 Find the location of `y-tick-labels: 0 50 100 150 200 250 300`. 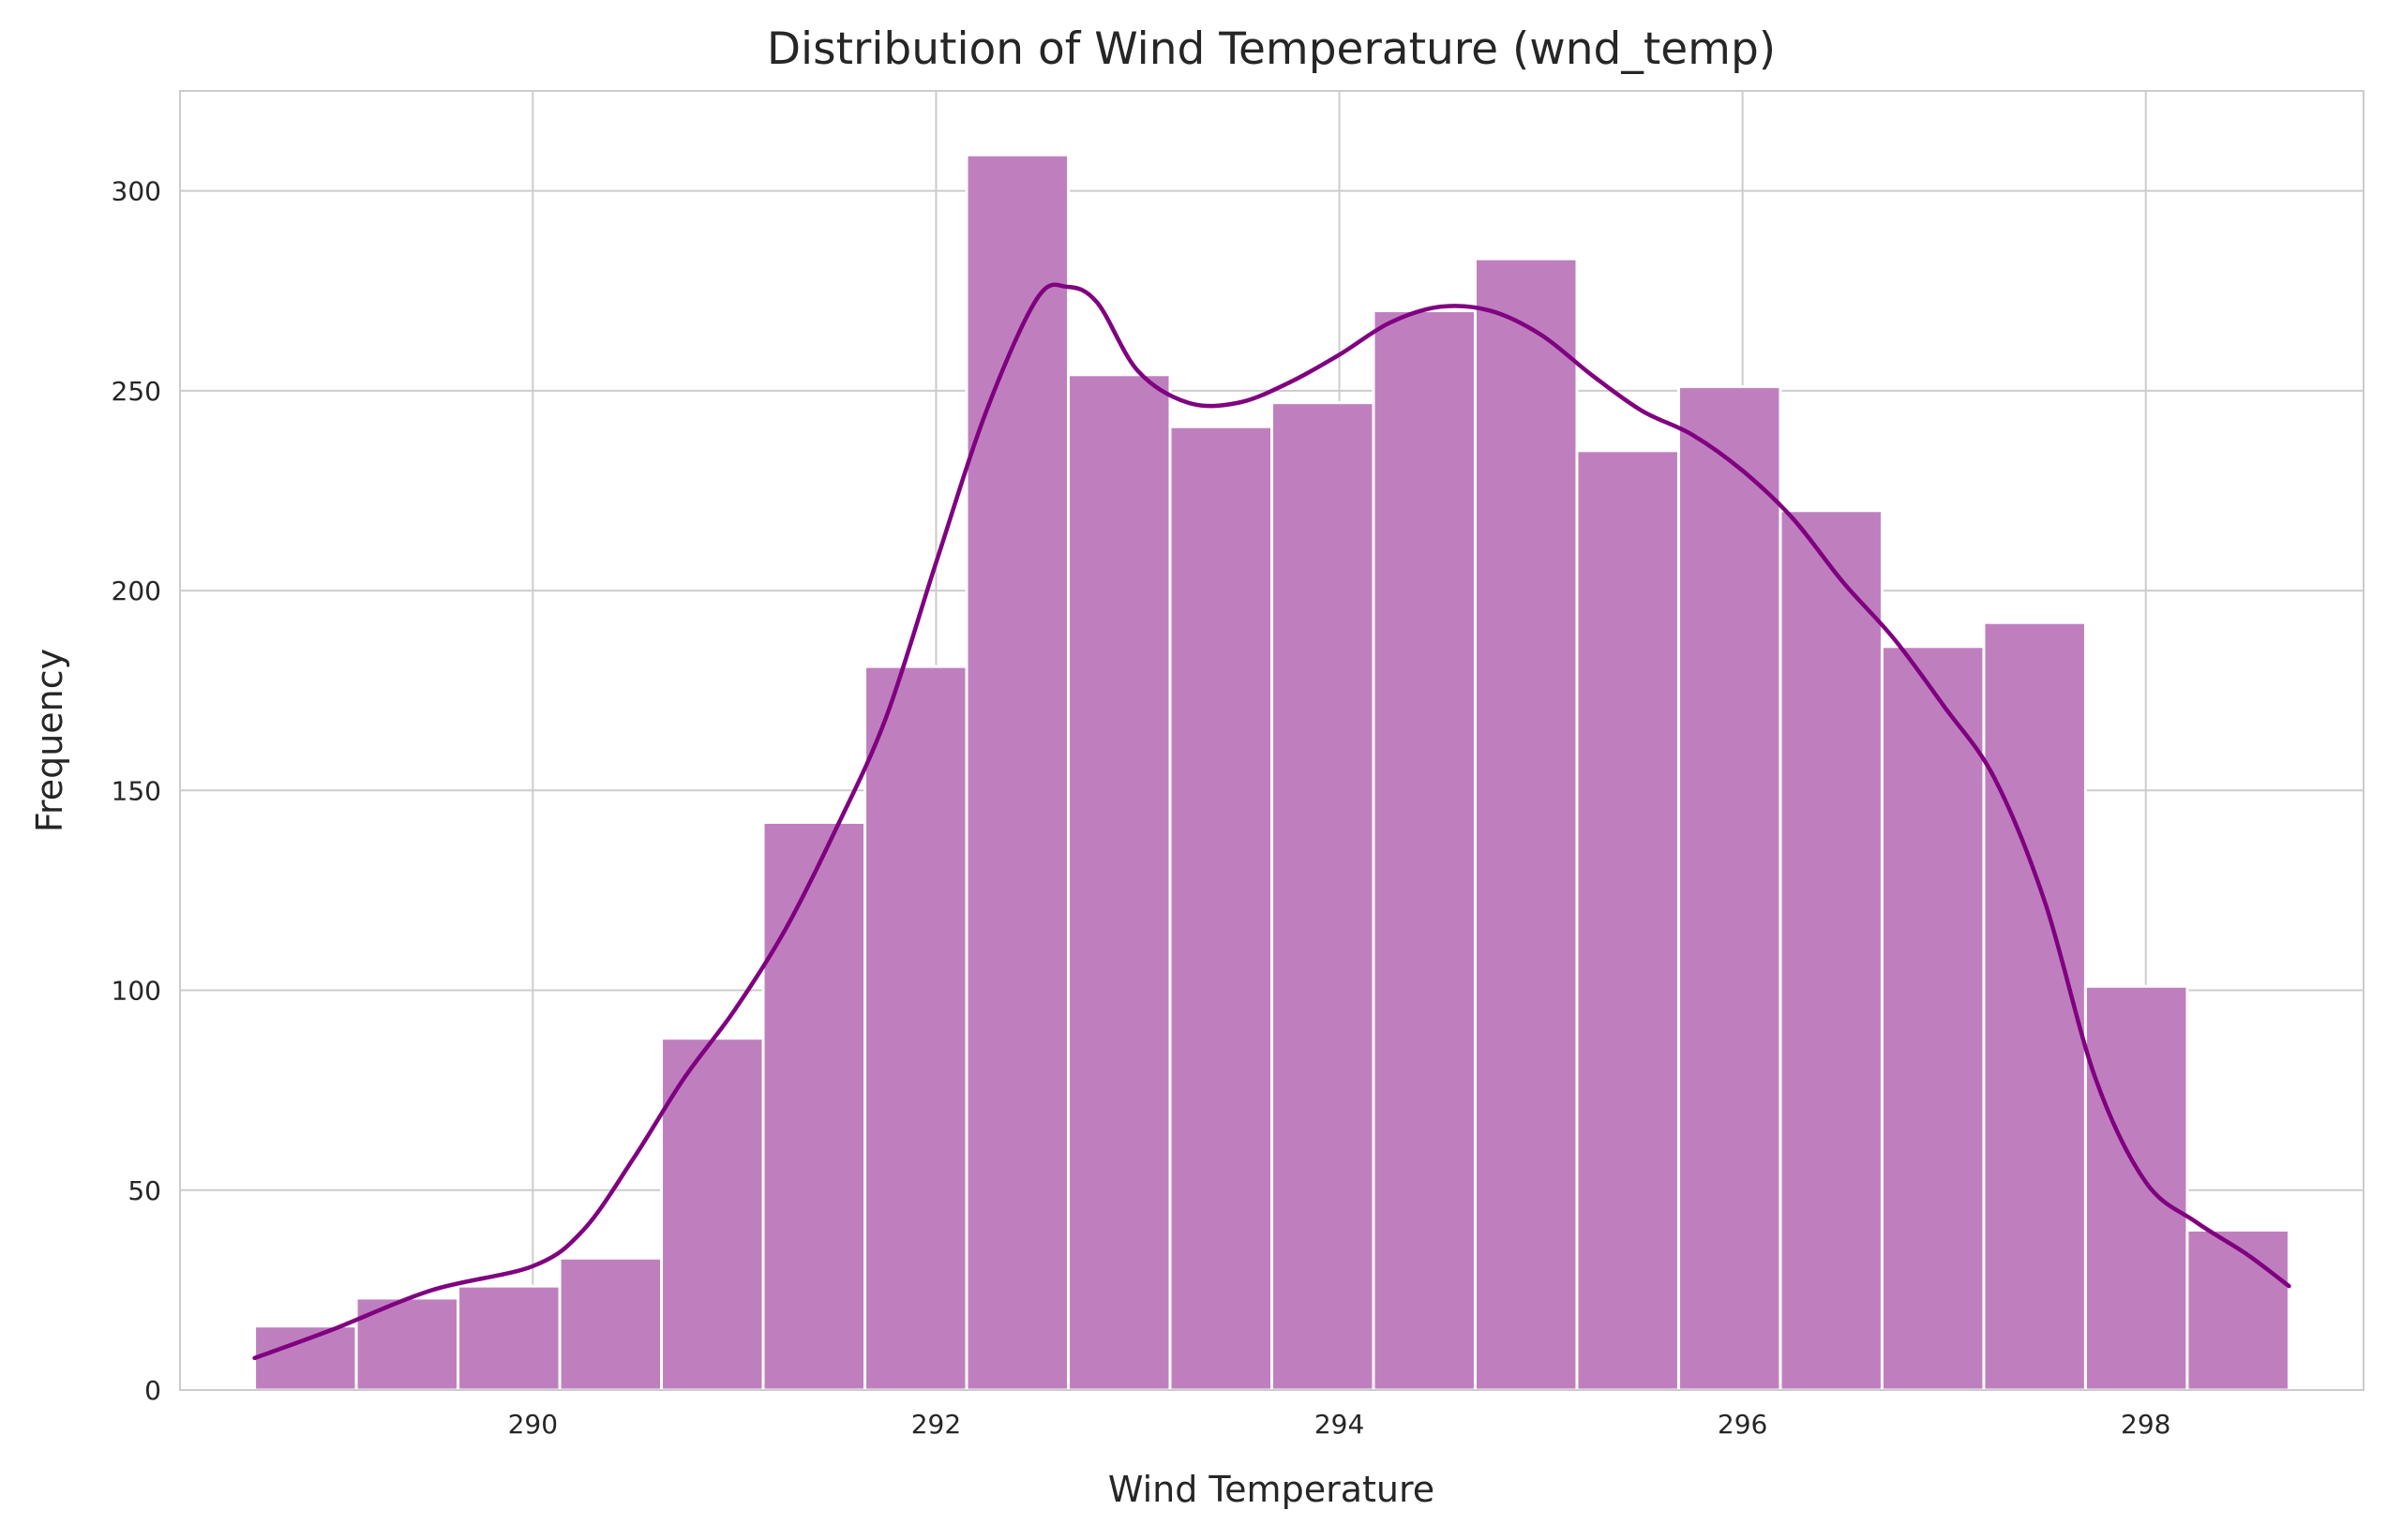

y-tick-labels: 0 50 100 150 200 250 300 is located at coordinates (136, 791).